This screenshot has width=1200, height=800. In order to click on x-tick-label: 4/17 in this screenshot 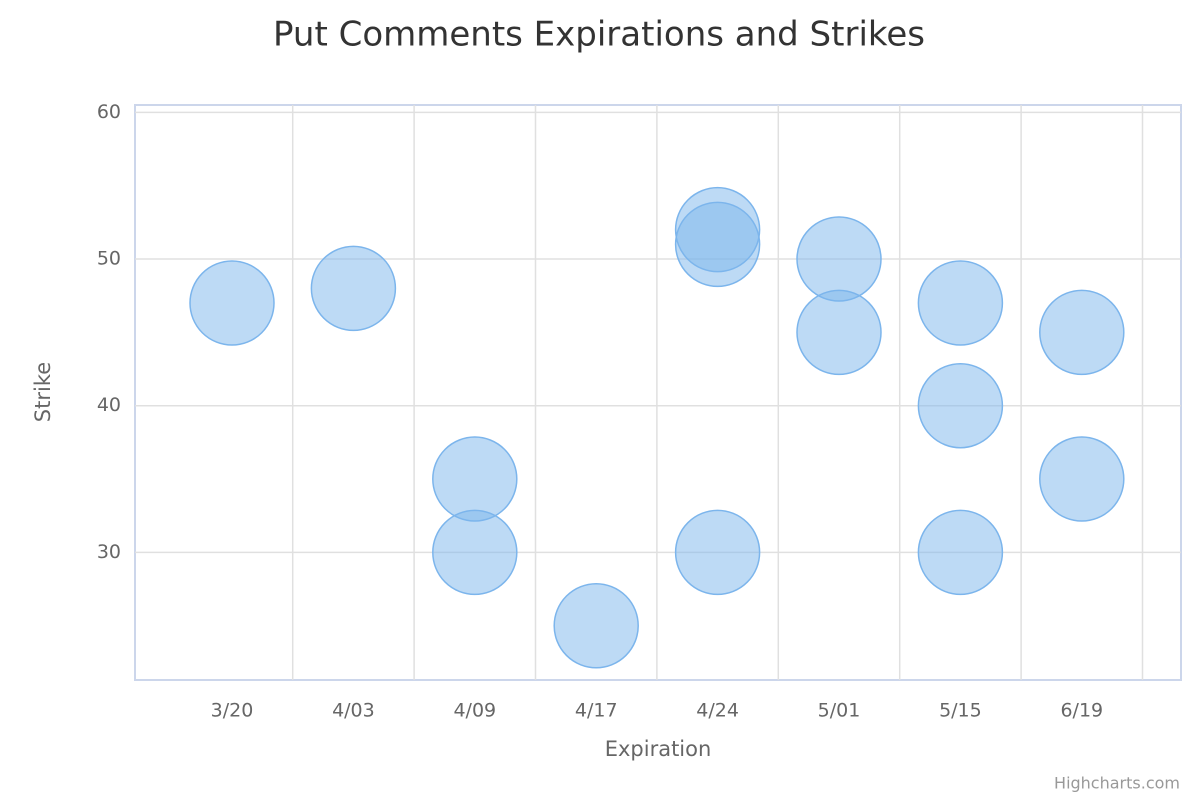, I will do `click(596, 711)`.